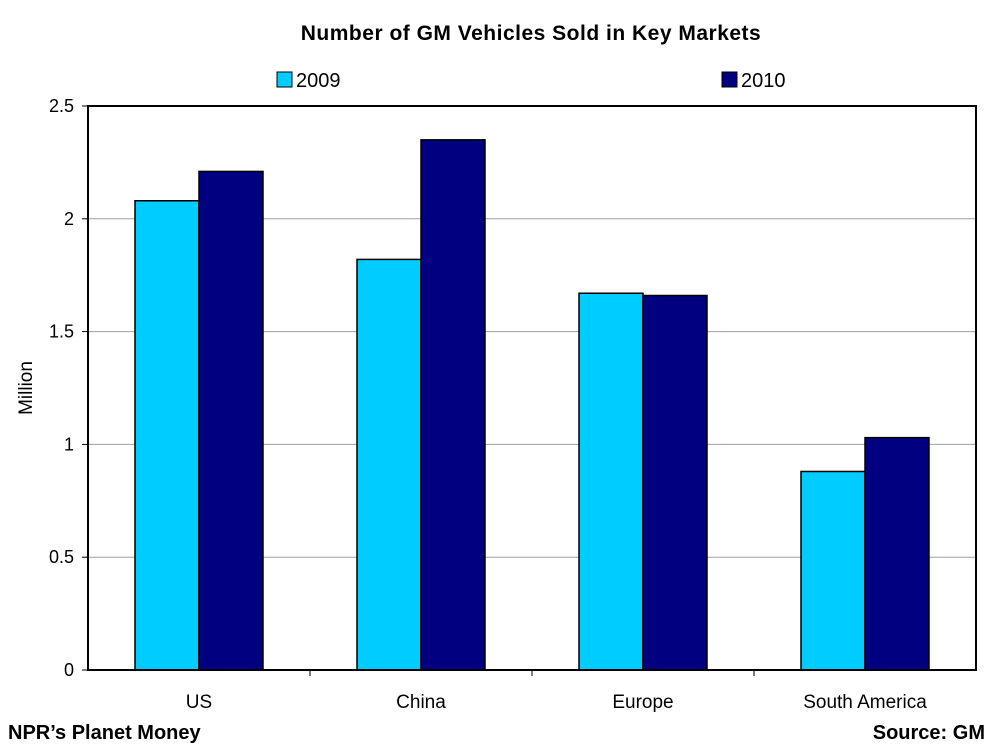  I want to click on legend-swatch-2010, so click(729, 79).